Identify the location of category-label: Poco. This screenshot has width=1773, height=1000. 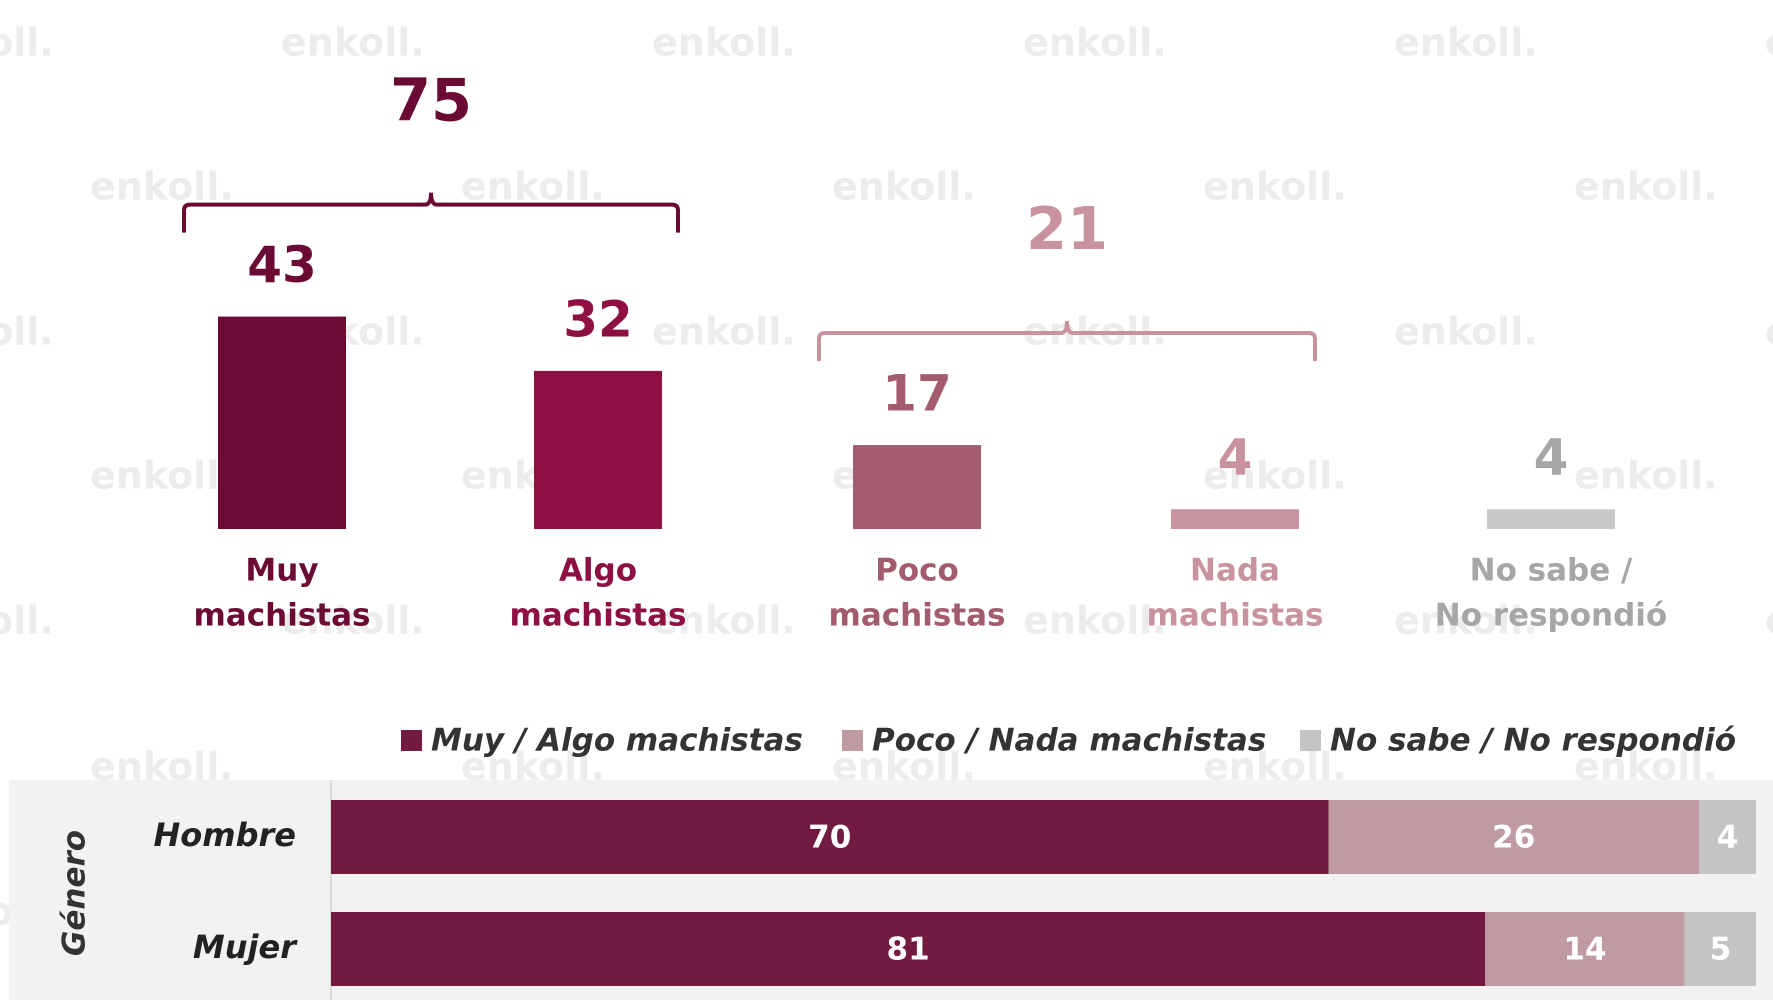
(917, 571).